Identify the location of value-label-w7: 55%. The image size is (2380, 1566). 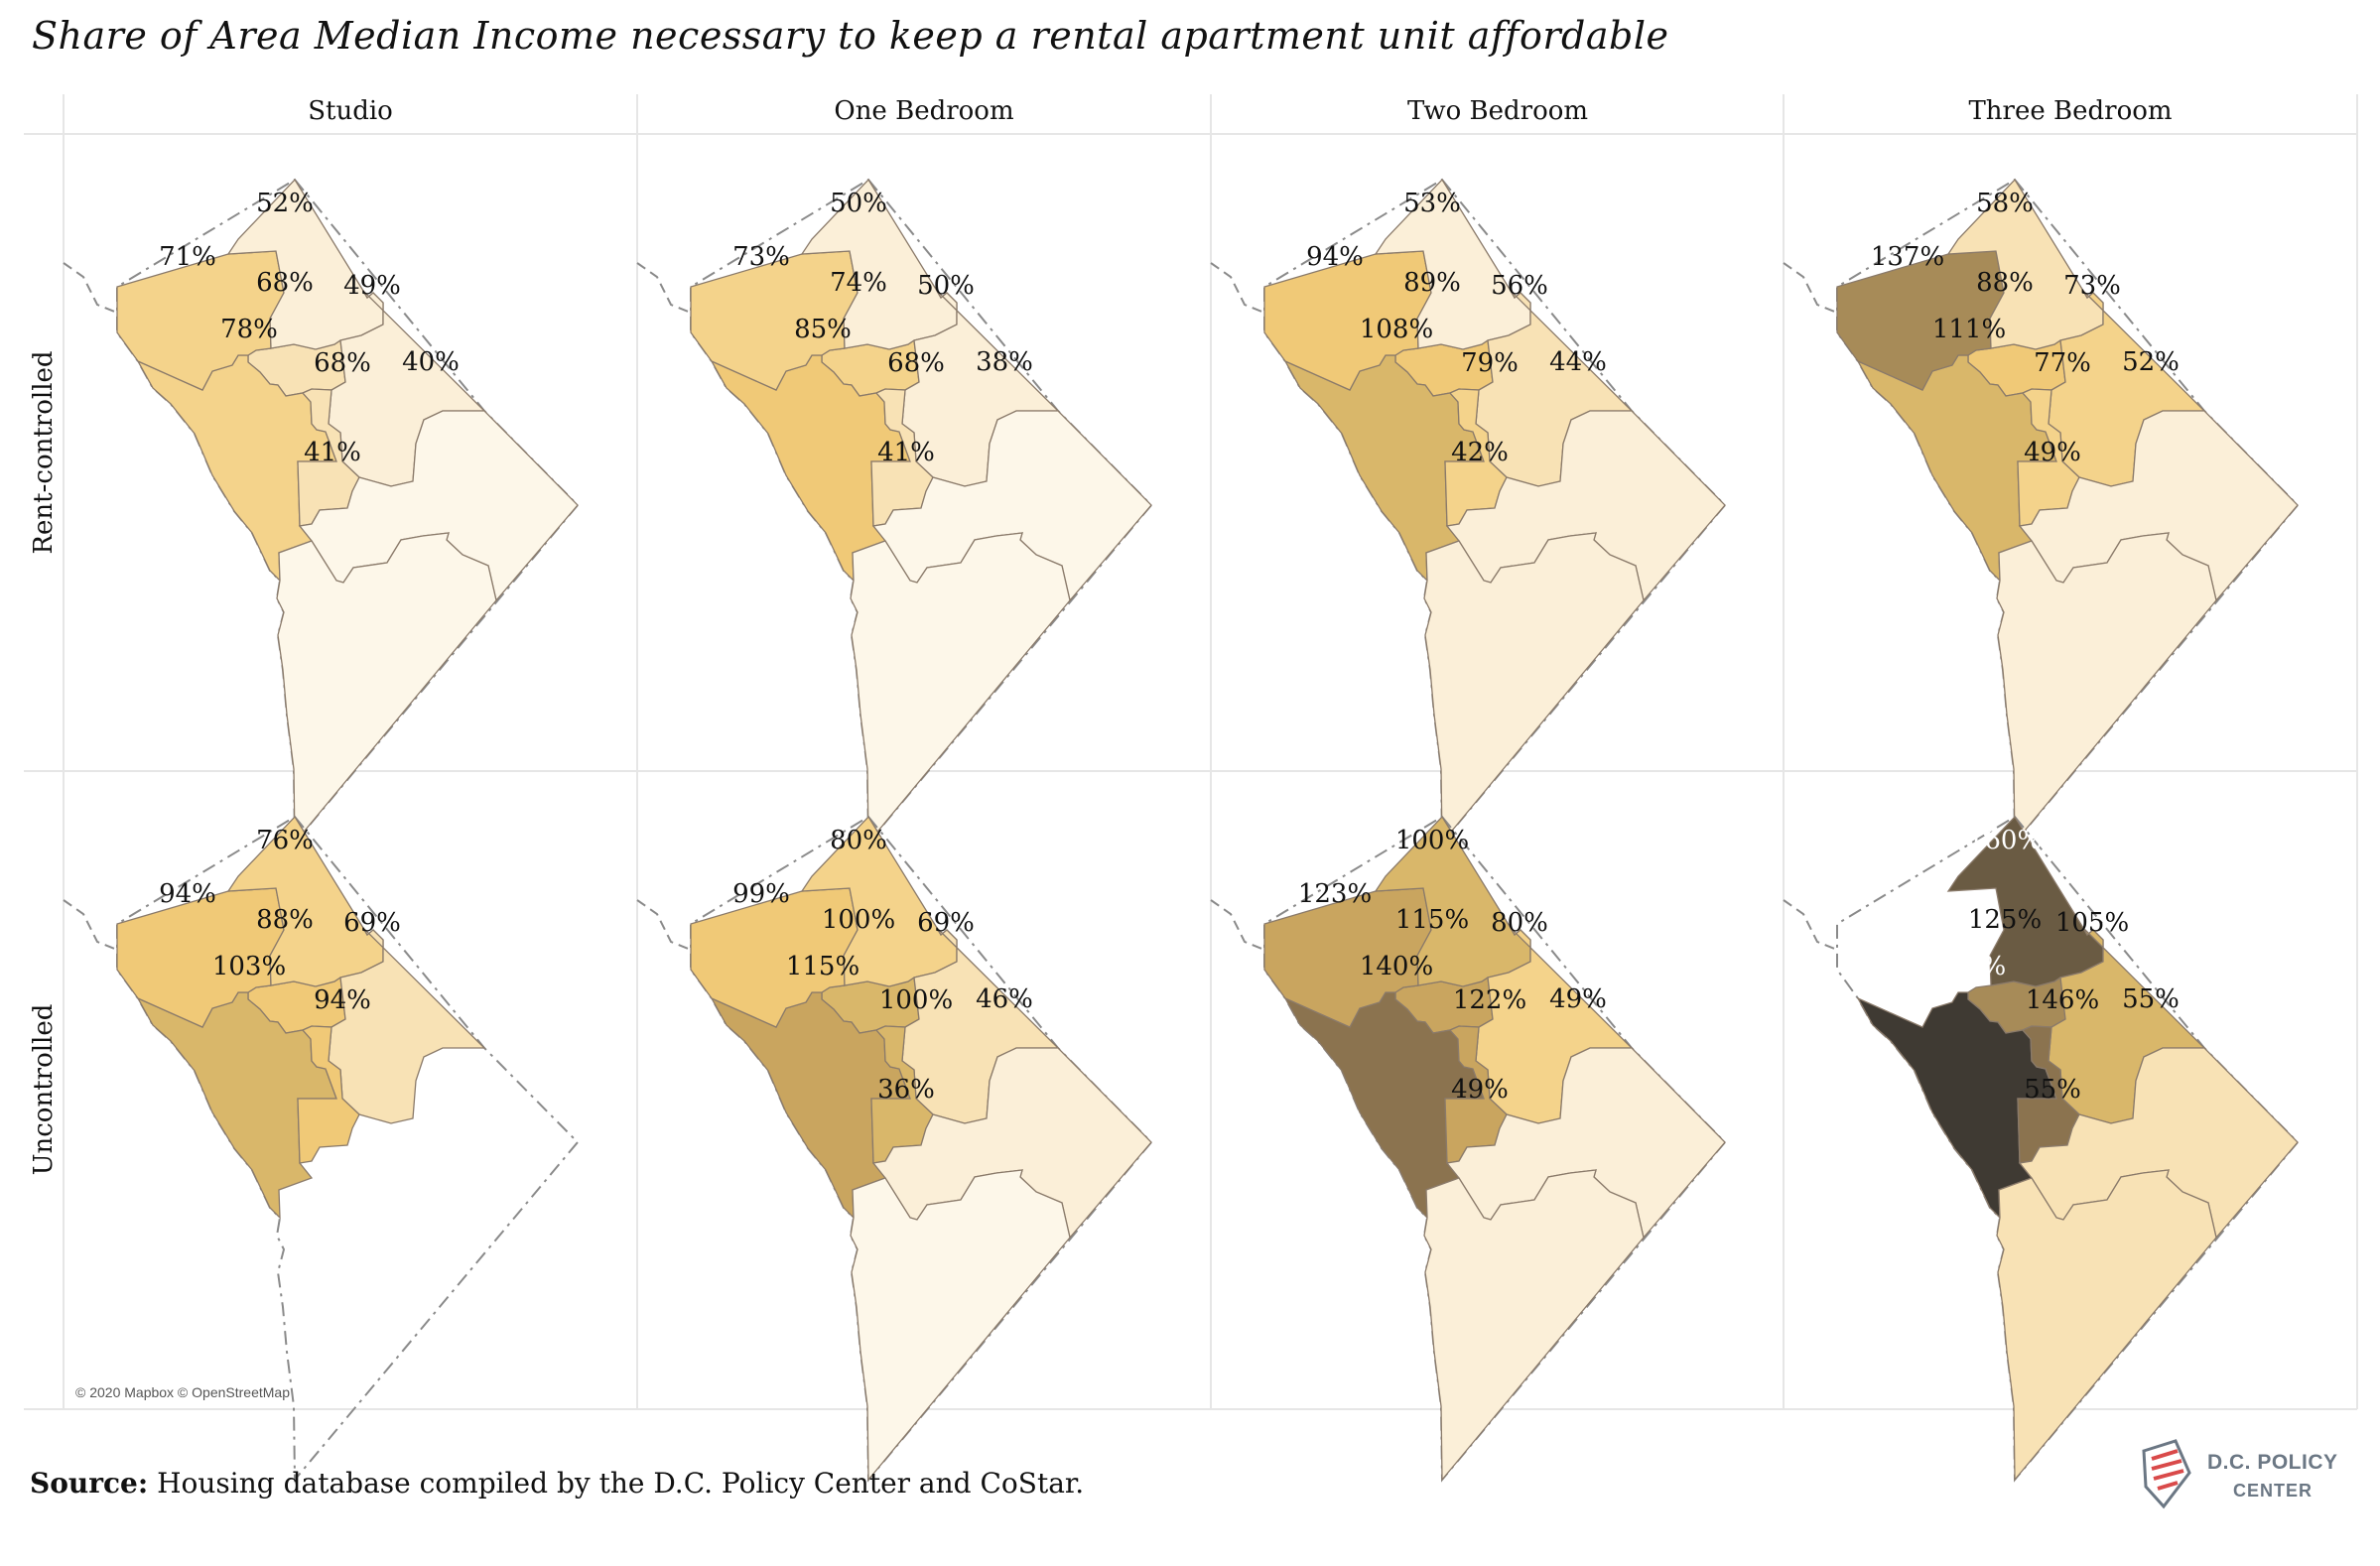
(2151, 999).